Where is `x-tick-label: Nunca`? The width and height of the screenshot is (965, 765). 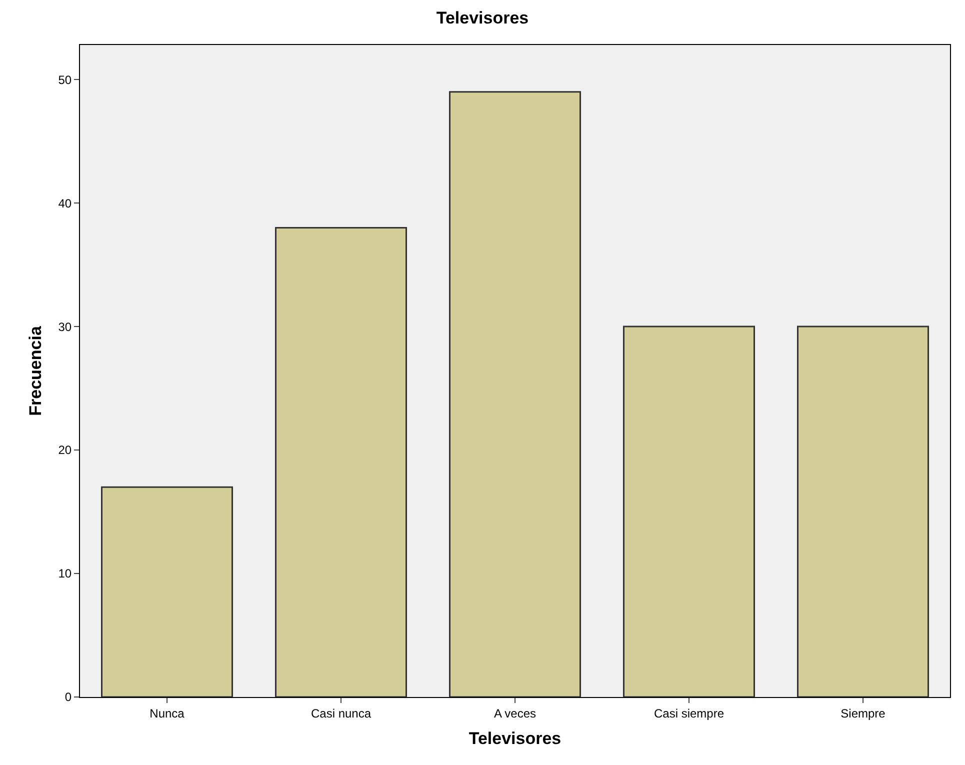
x-tick-label: Nunca is located at coordinates (167, 713).